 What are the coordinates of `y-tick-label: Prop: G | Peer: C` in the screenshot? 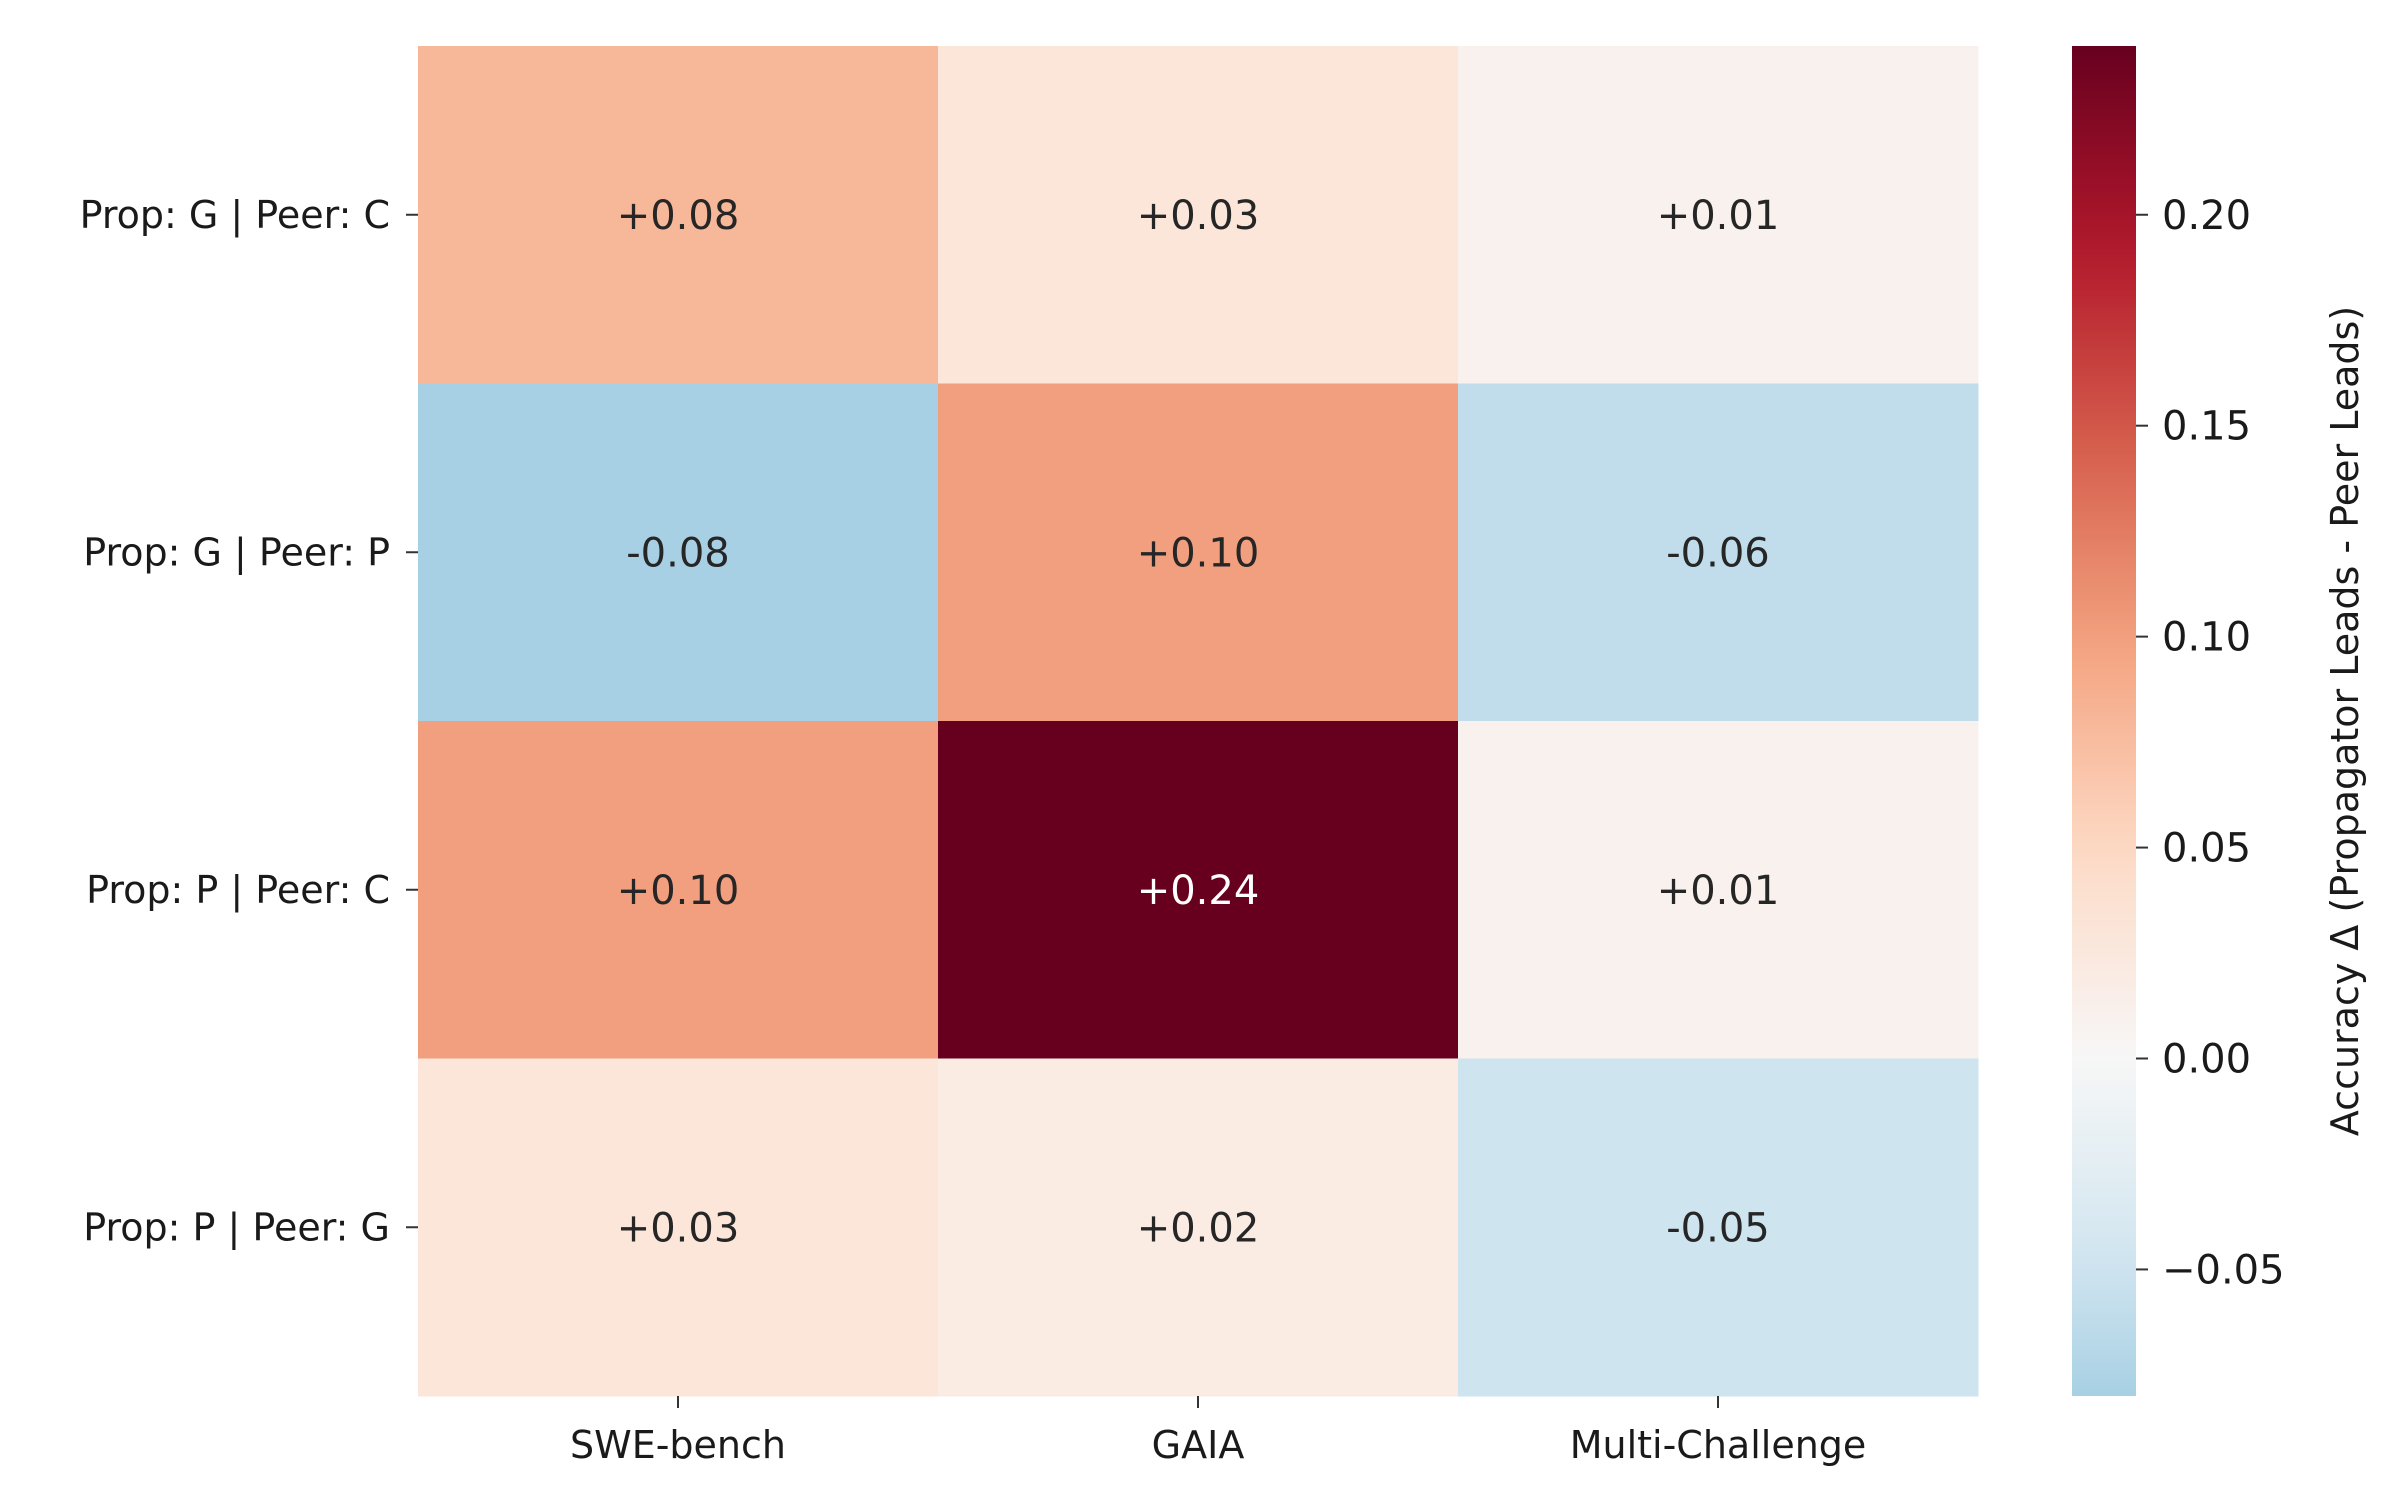 It's located at (235, 215).